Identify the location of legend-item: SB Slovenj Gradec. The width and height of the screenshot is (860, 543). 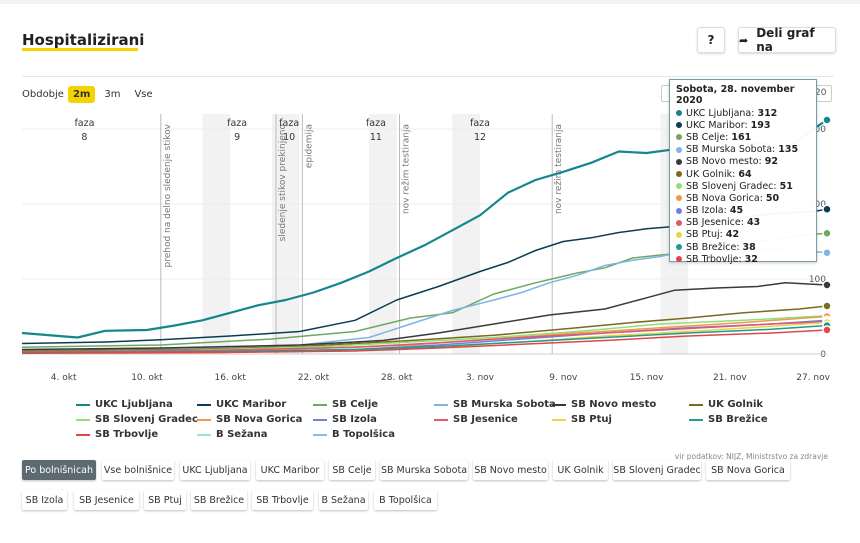
(137, 419).